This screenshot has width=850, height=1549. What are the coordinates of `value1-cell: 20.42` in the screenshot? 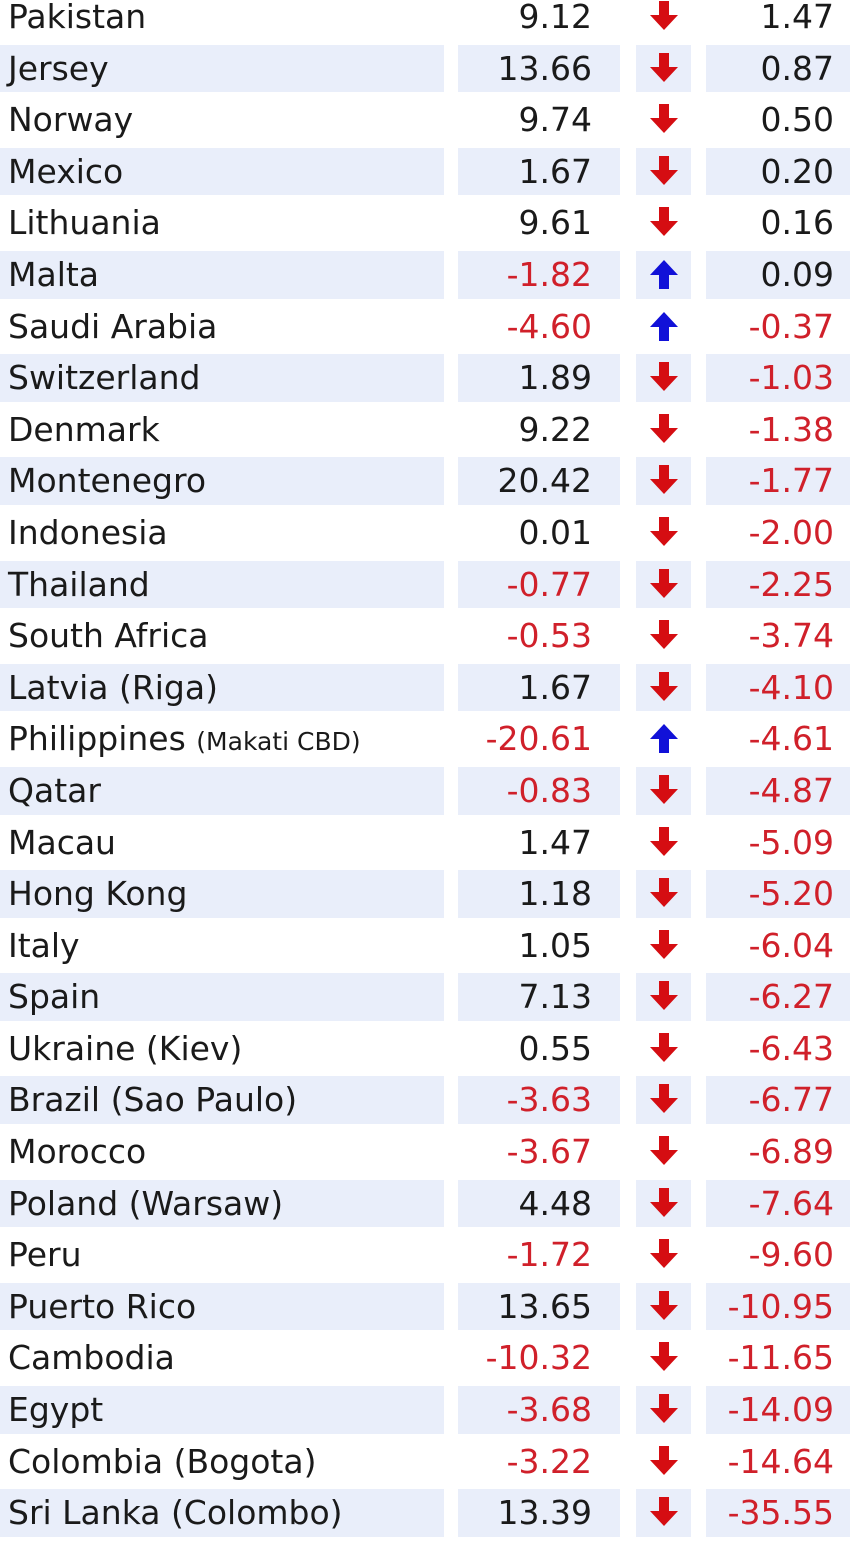 It's located at (539, 481).